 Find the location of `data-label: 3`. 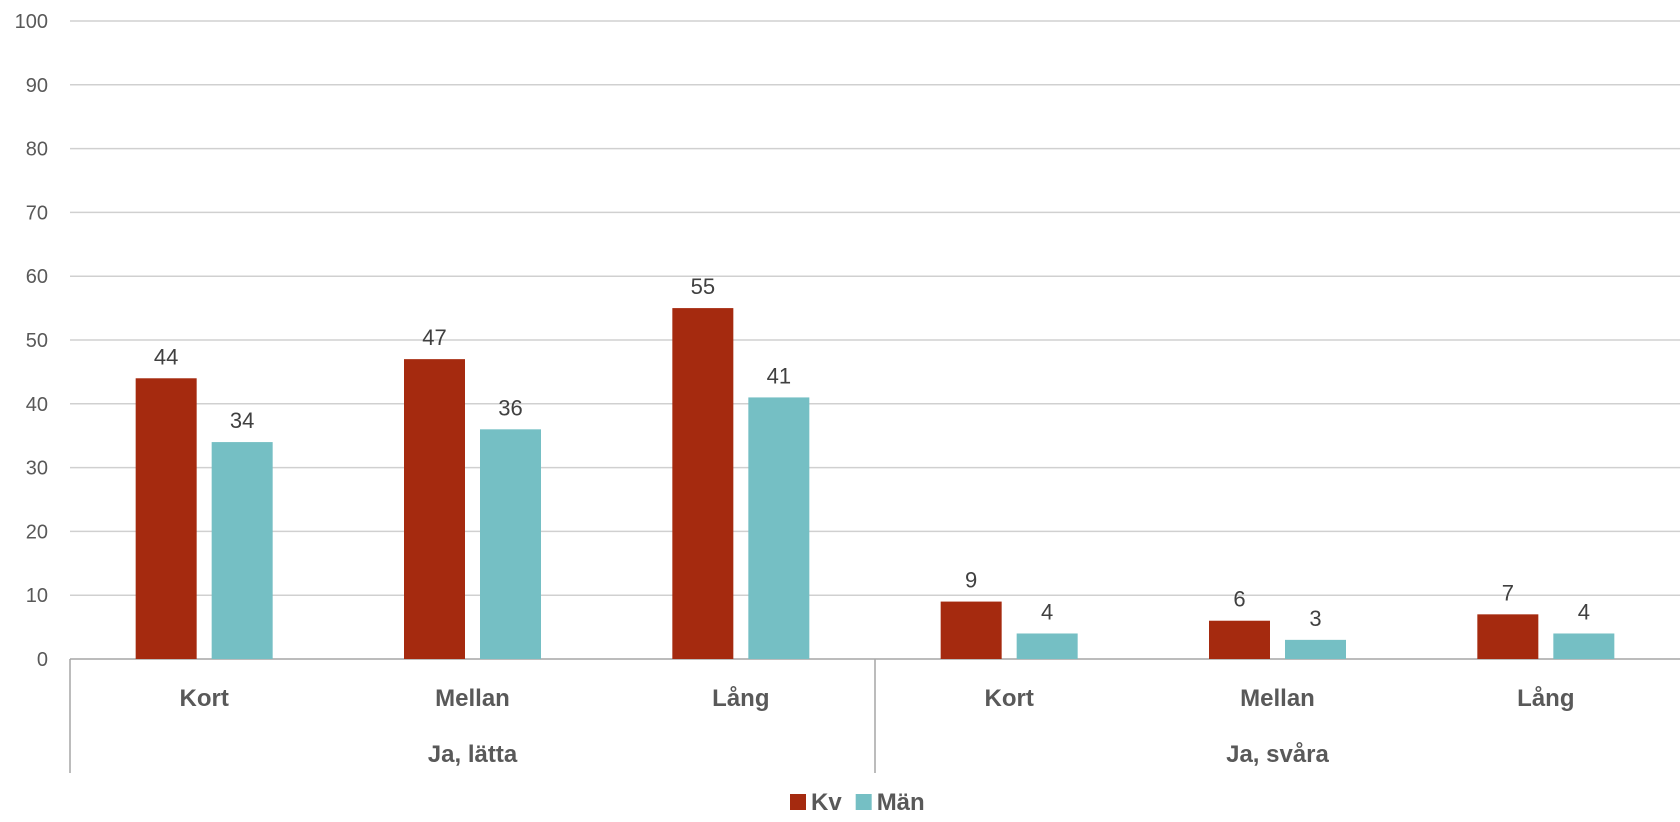

data-label: 3 is located at coordinates (1315, 618).